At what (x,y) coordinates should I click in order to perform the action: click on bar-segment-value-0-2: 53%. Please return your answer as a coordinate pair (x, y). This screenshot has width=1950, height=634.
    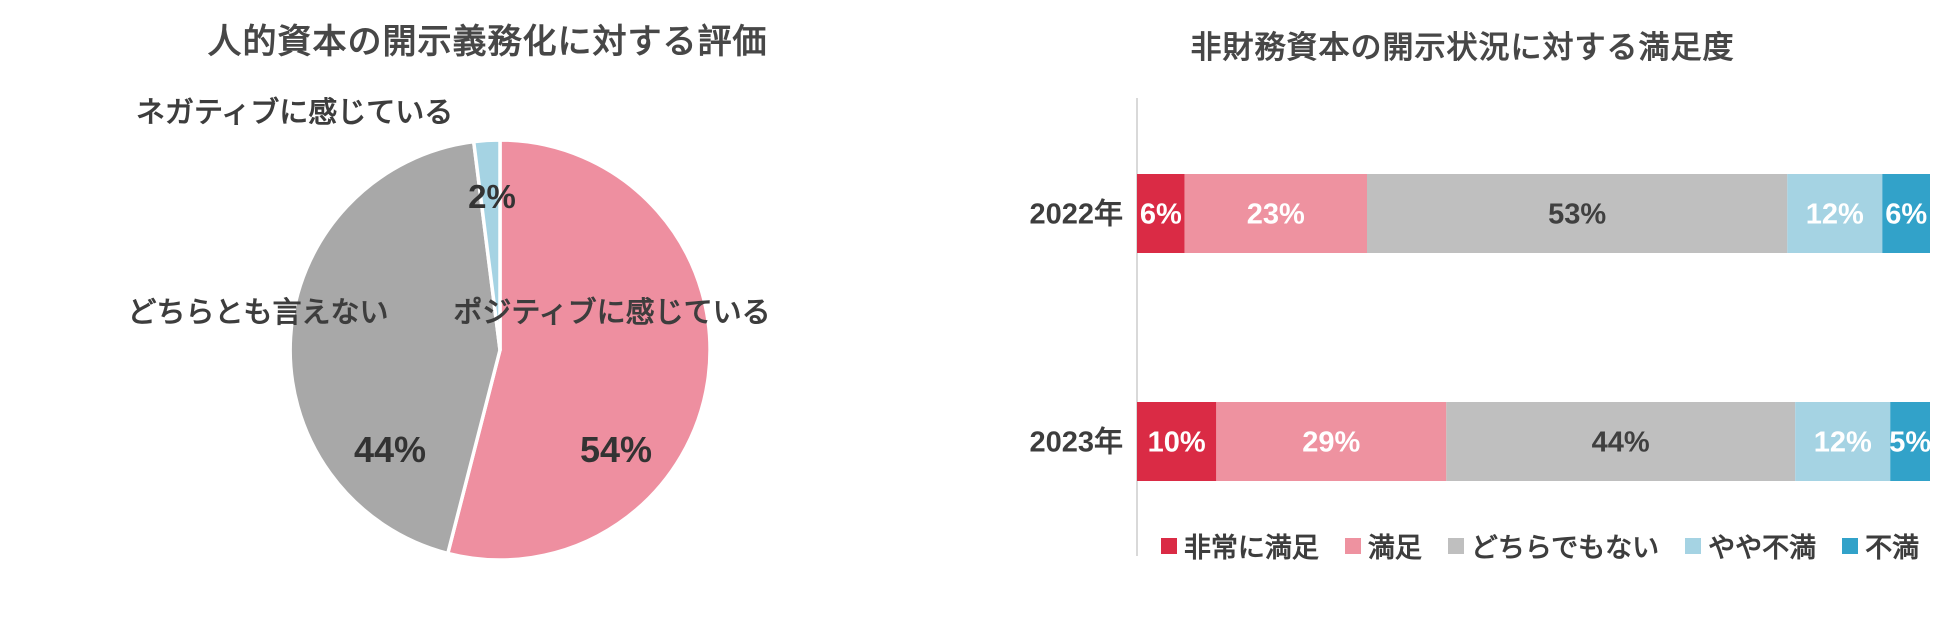
    Looking at the image, I should click on (1577, 215).